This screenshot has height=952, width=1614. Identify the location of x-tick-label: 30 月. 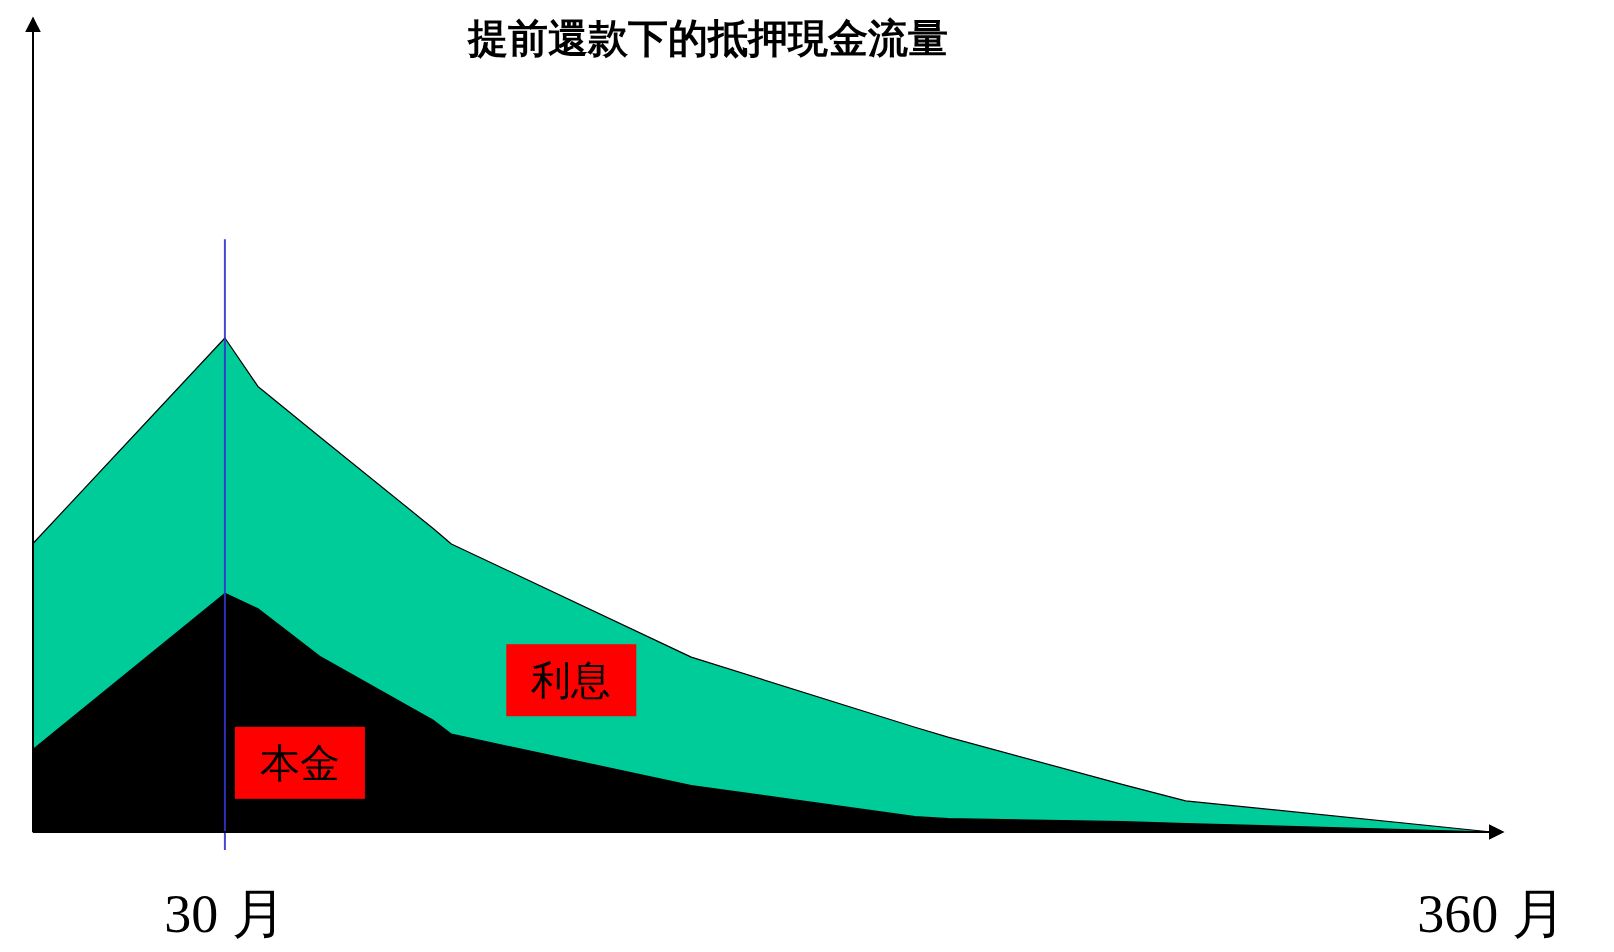
(225, 914).